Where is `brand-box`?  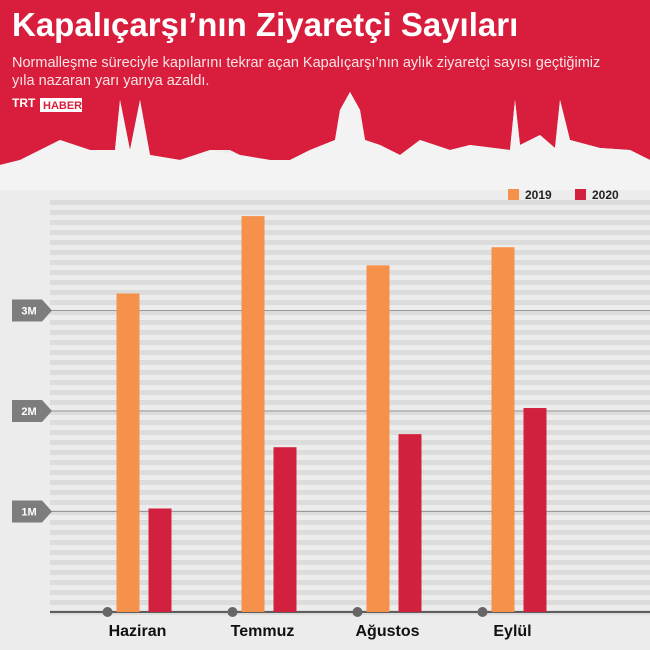 brand-box is located at coordinates (61, 105).